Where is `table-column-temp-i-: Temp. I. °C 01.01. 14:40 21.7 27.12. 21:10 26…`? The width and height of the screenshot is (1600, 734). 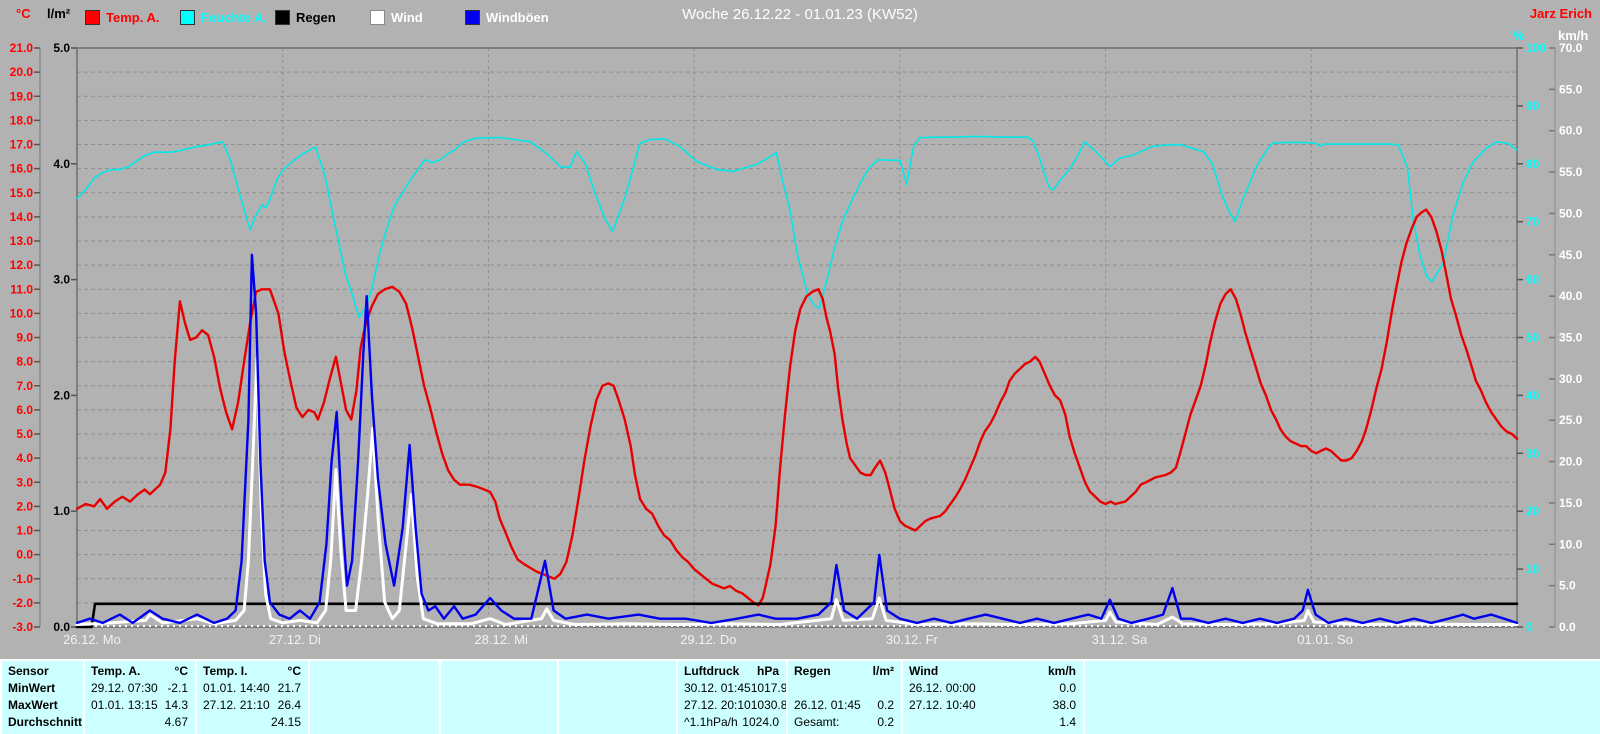
table-column-temp-i-: Temp. I. °C 01.01. 14:40 21.7 27.12. 21:10 26… is located at coordinates (253, 697).